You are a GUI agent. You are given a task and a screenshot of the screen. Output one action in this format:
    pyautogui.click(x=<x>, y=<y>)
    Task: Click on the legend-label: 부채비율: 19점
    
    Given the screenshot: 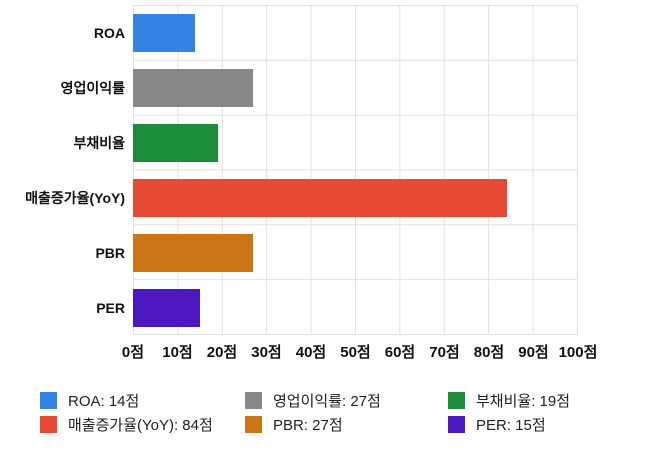 What is the action you would take?
    pyautogui.click(x=523, y=401)
    